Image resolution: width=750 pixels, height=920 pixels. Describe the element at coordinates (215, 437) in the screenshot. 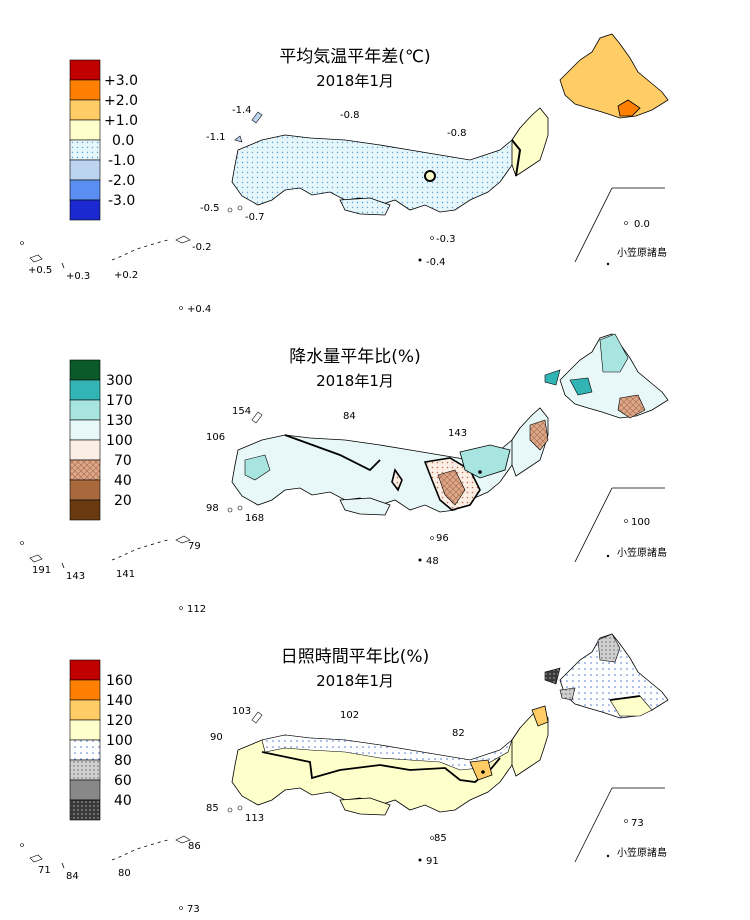

I see `station-value: 106` at that location.